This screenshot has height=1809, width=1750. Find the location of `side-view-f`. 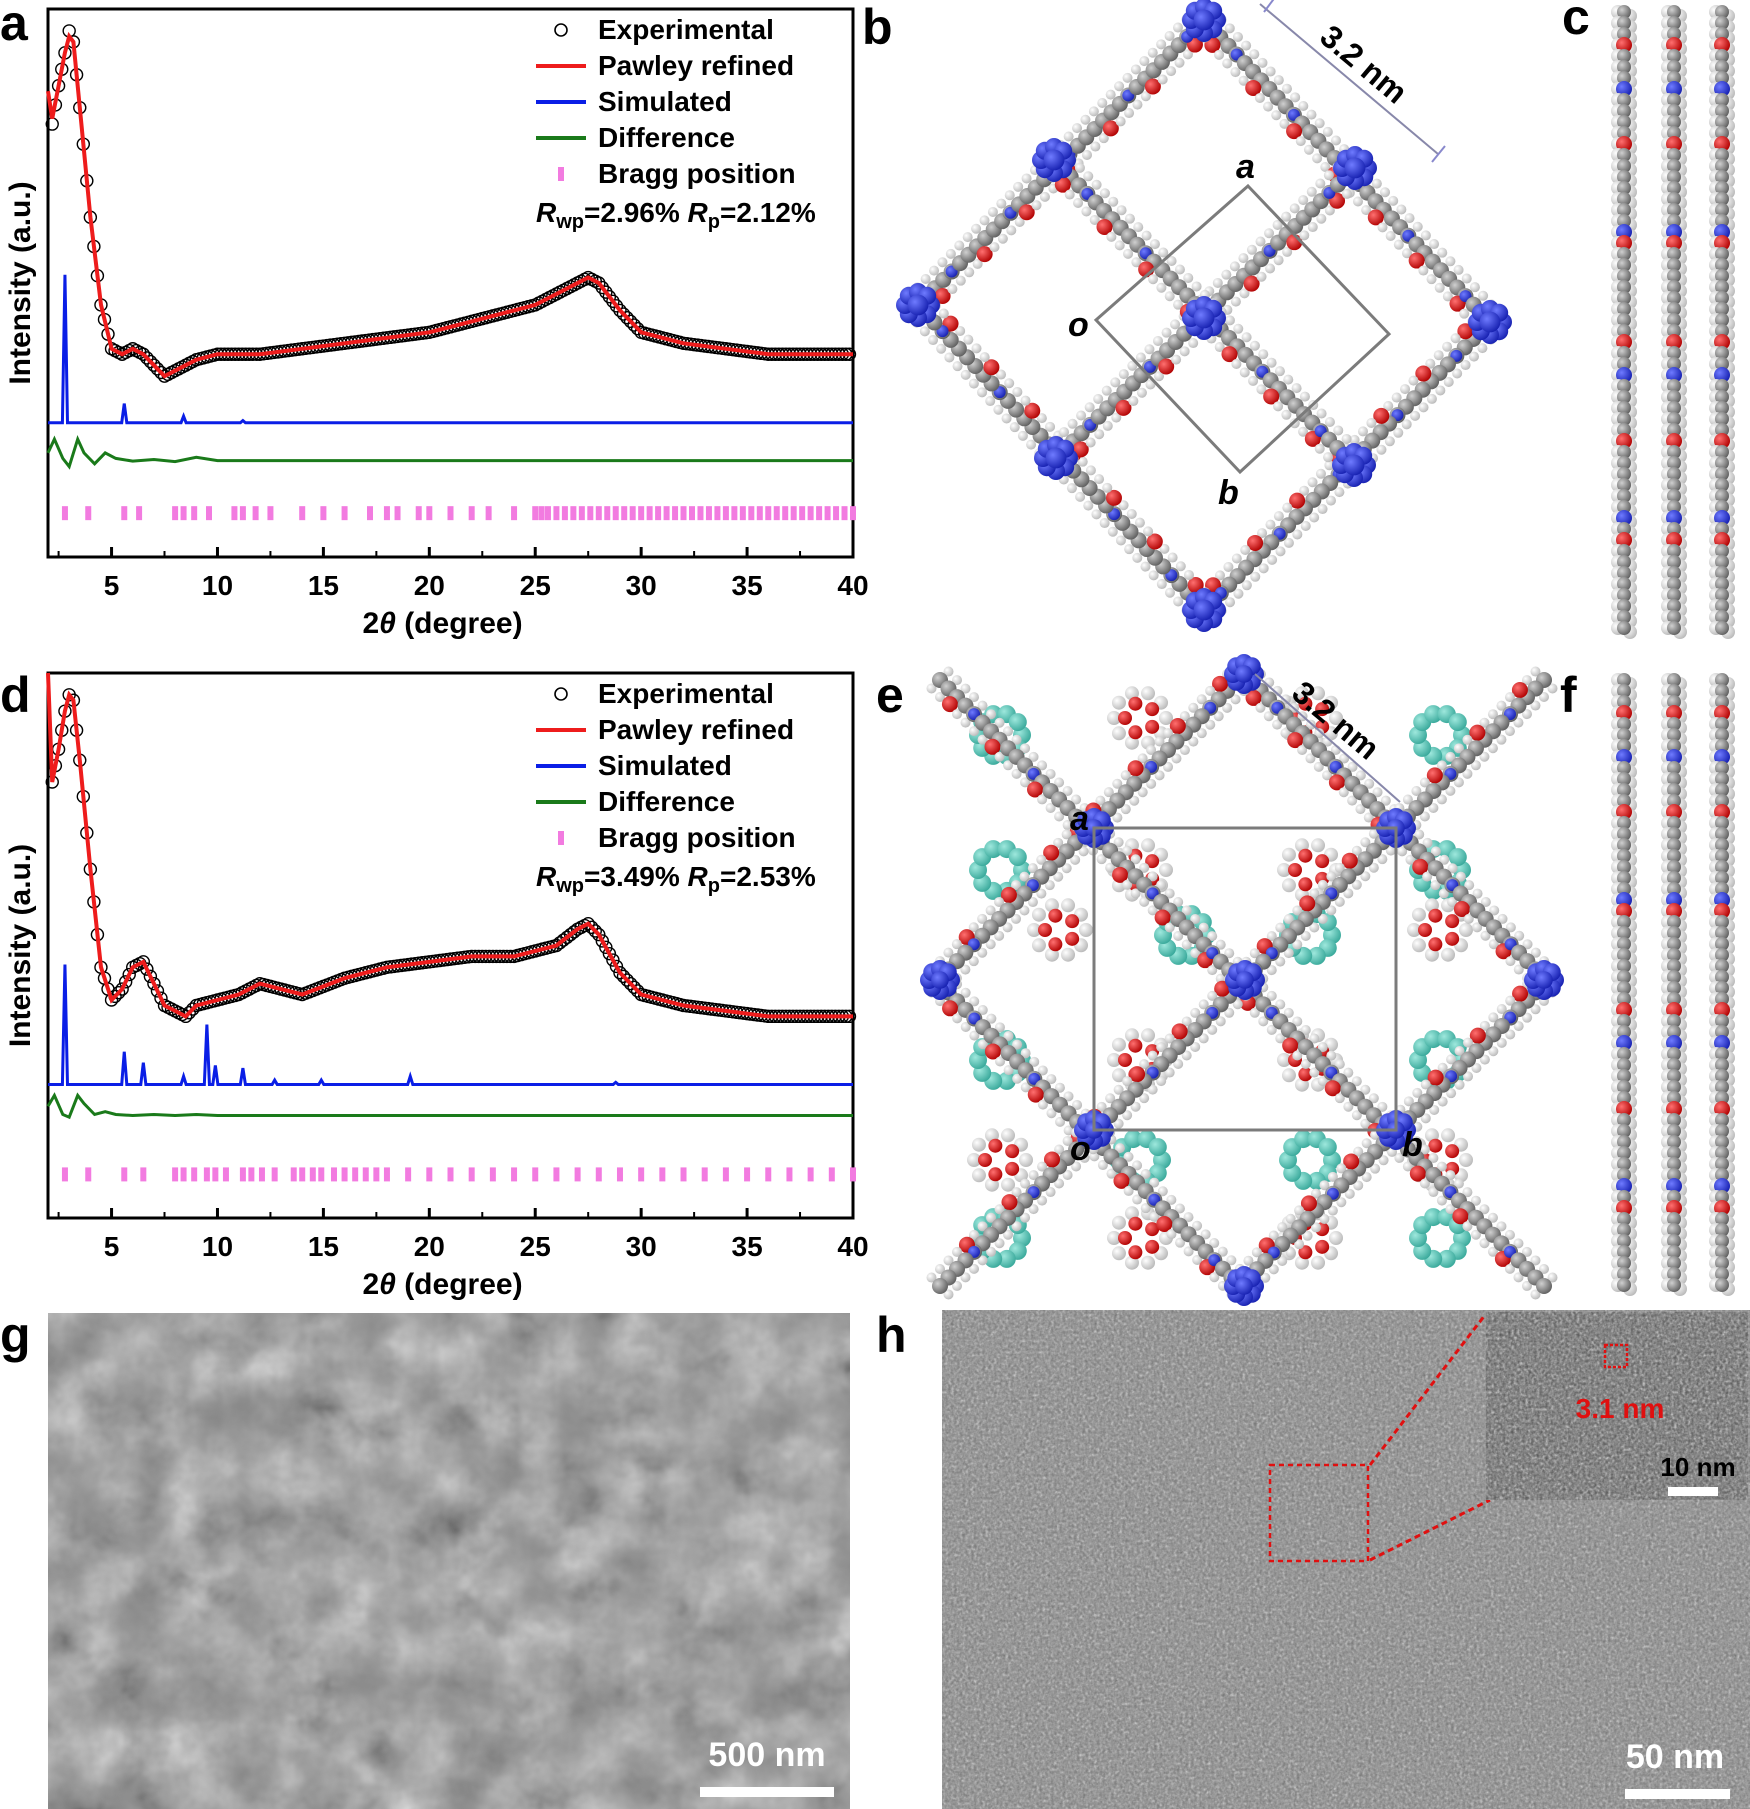

side-view-f is located at coordinates (1673, 984).